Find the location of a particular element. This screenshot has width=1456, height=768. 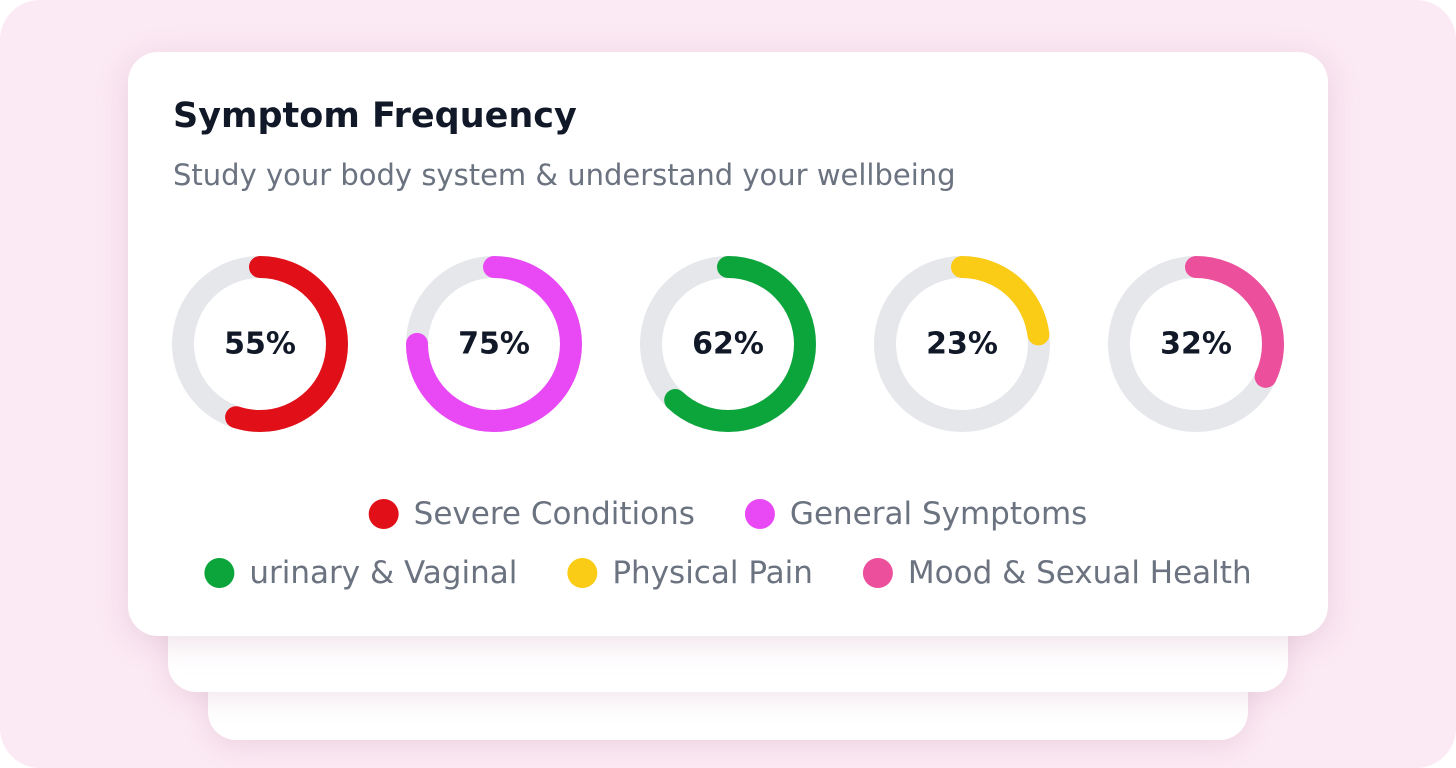

legend-label: Severe Conditions is located at coordinates (554, 514).